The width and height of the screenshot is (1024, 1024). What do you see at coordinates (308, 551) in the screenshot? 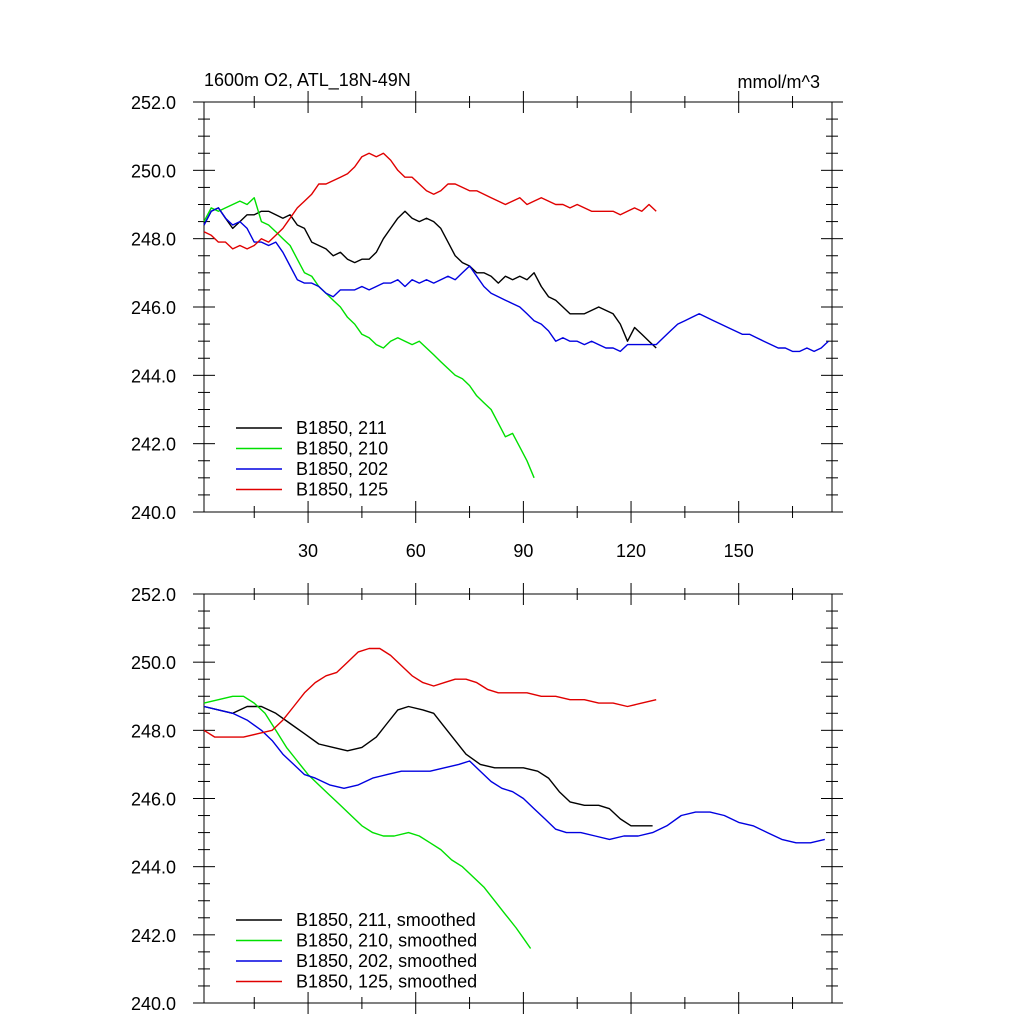
I see `x-tick-label: 30` at bounding box center [308, 551].